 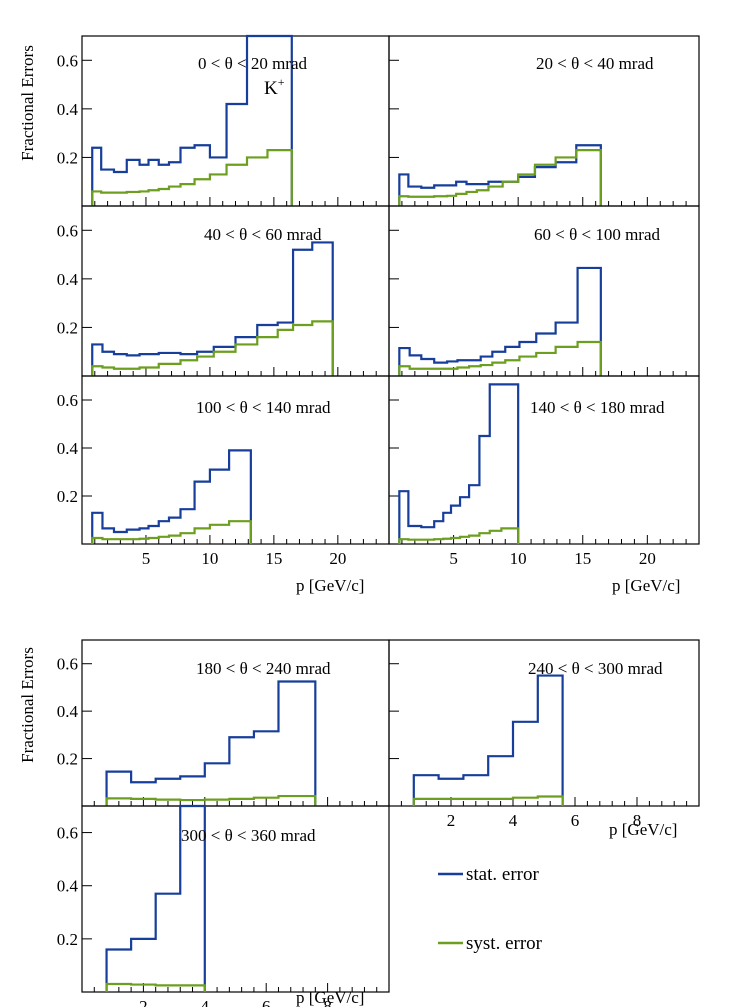 I want to click on panel-8-xtick-label: 2, so click(x=451, y=820).